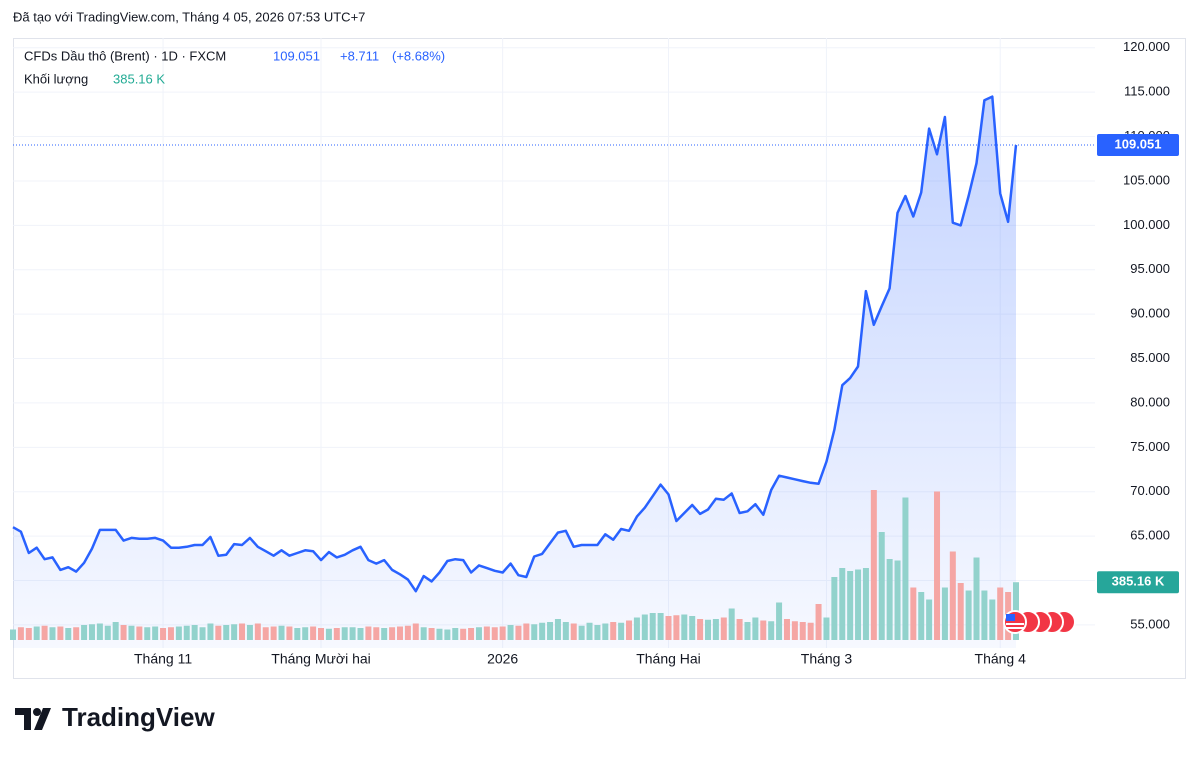  Describe the element at coordinates (668, 659) in the screenshot. I see `x-tick-label: Tháng Hai` at that location.